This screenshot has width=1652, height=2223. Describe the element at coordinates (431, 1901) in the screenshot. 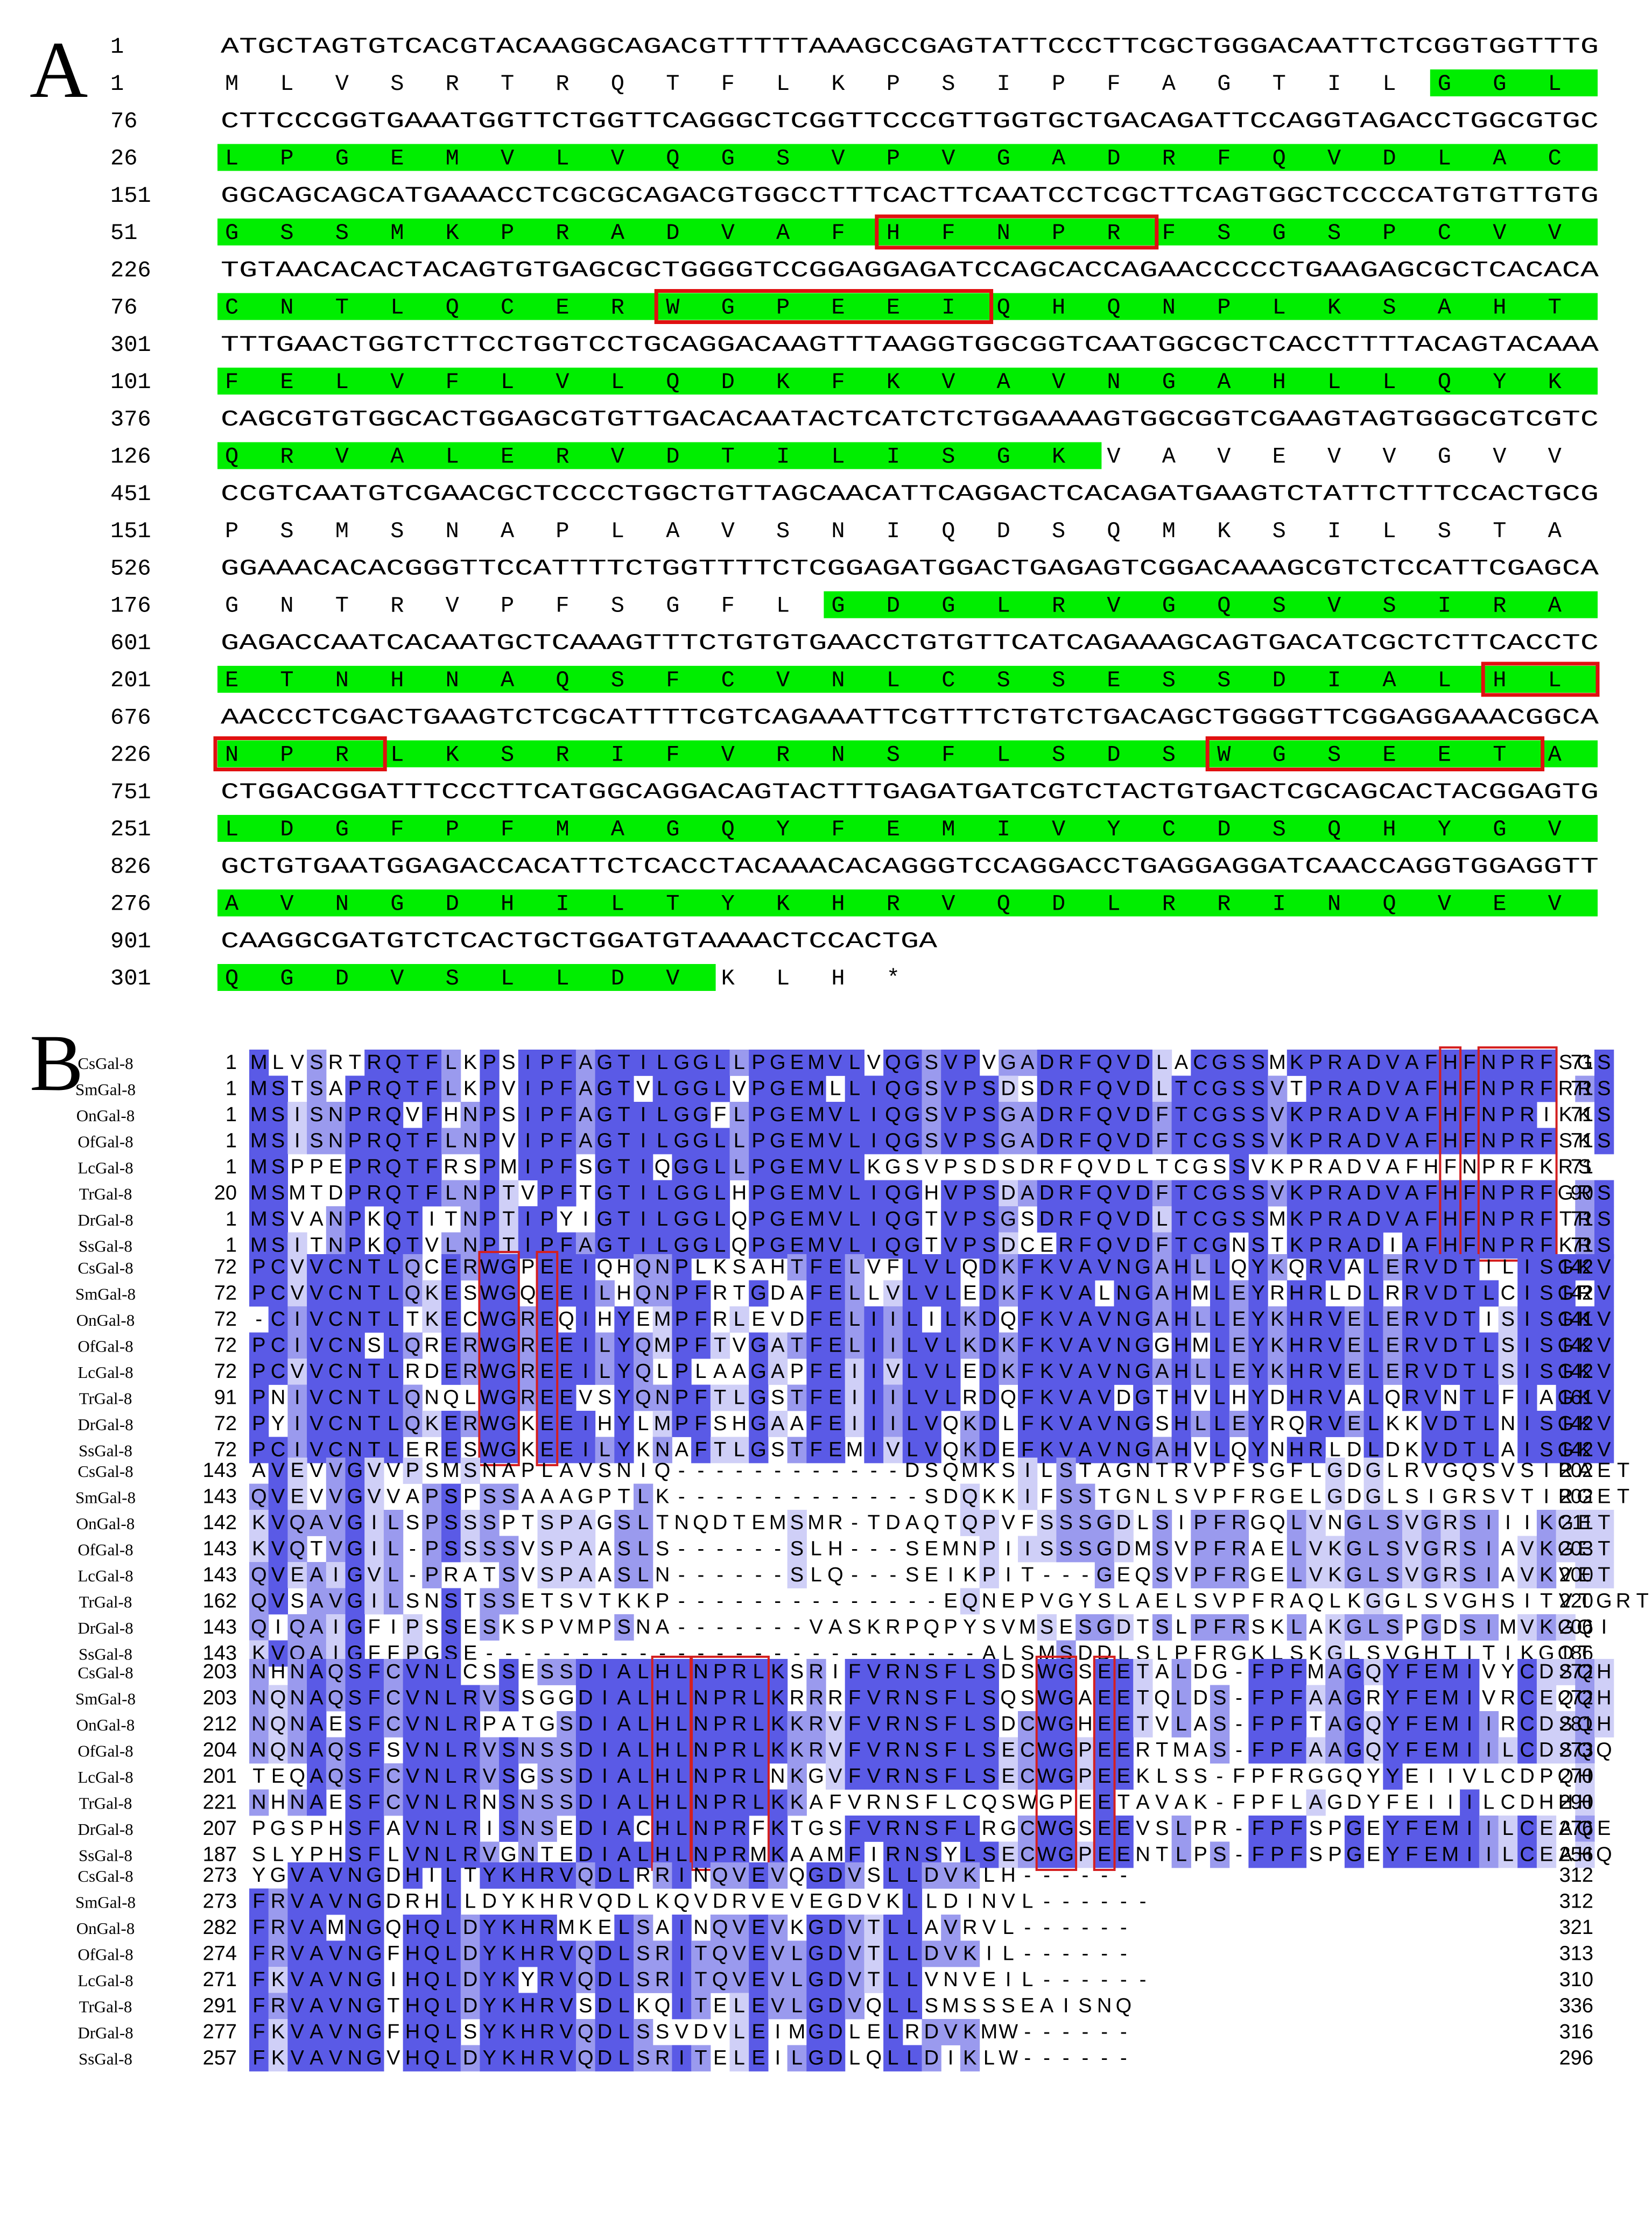

I see `aligned-residue: H` at that location.